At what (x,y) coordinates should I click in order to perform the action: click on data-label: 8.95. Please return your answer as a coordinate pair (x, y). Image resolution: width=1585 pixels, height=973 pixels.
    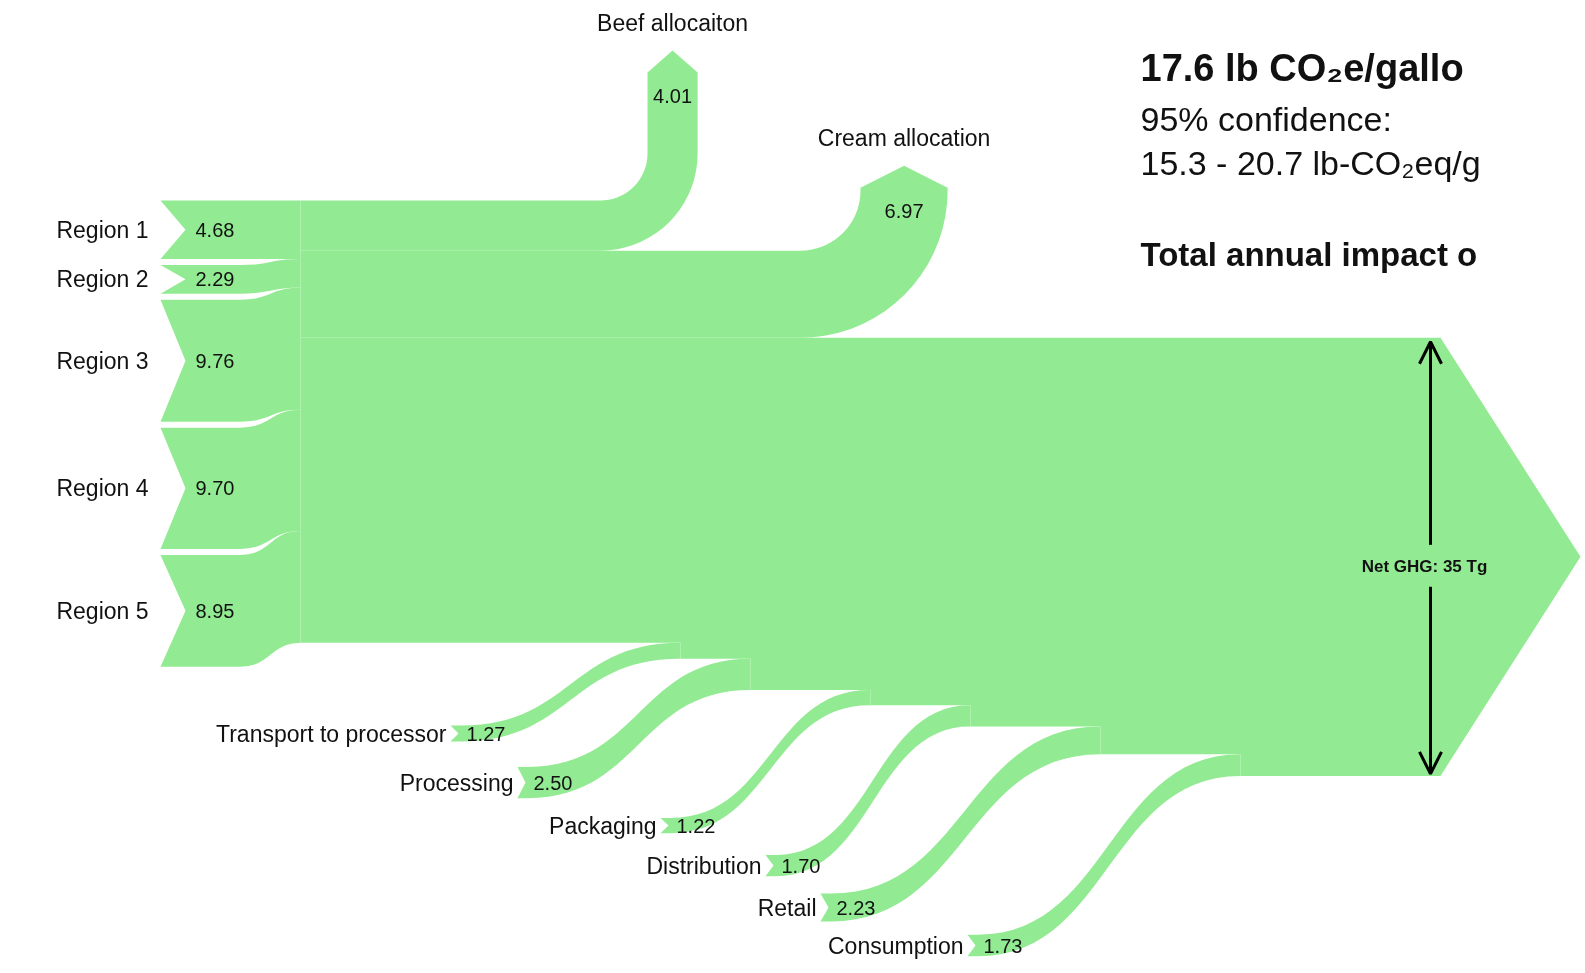
    Looking at the image, I should click on (215, 610).